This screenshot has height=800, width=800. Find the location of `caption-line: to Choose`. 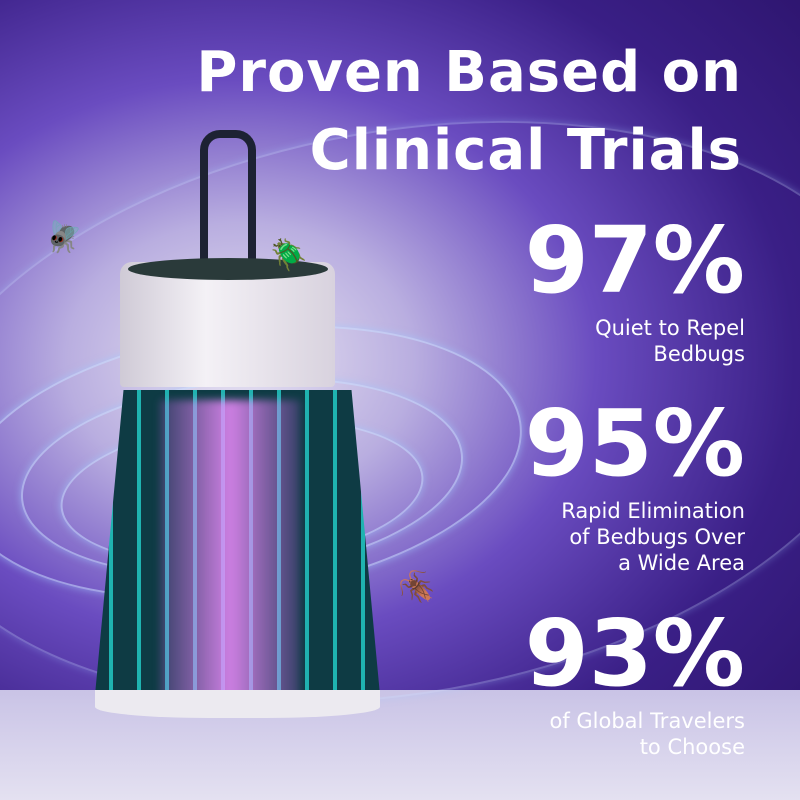

caption-line: to Choose is located at coordinates (692, 747).